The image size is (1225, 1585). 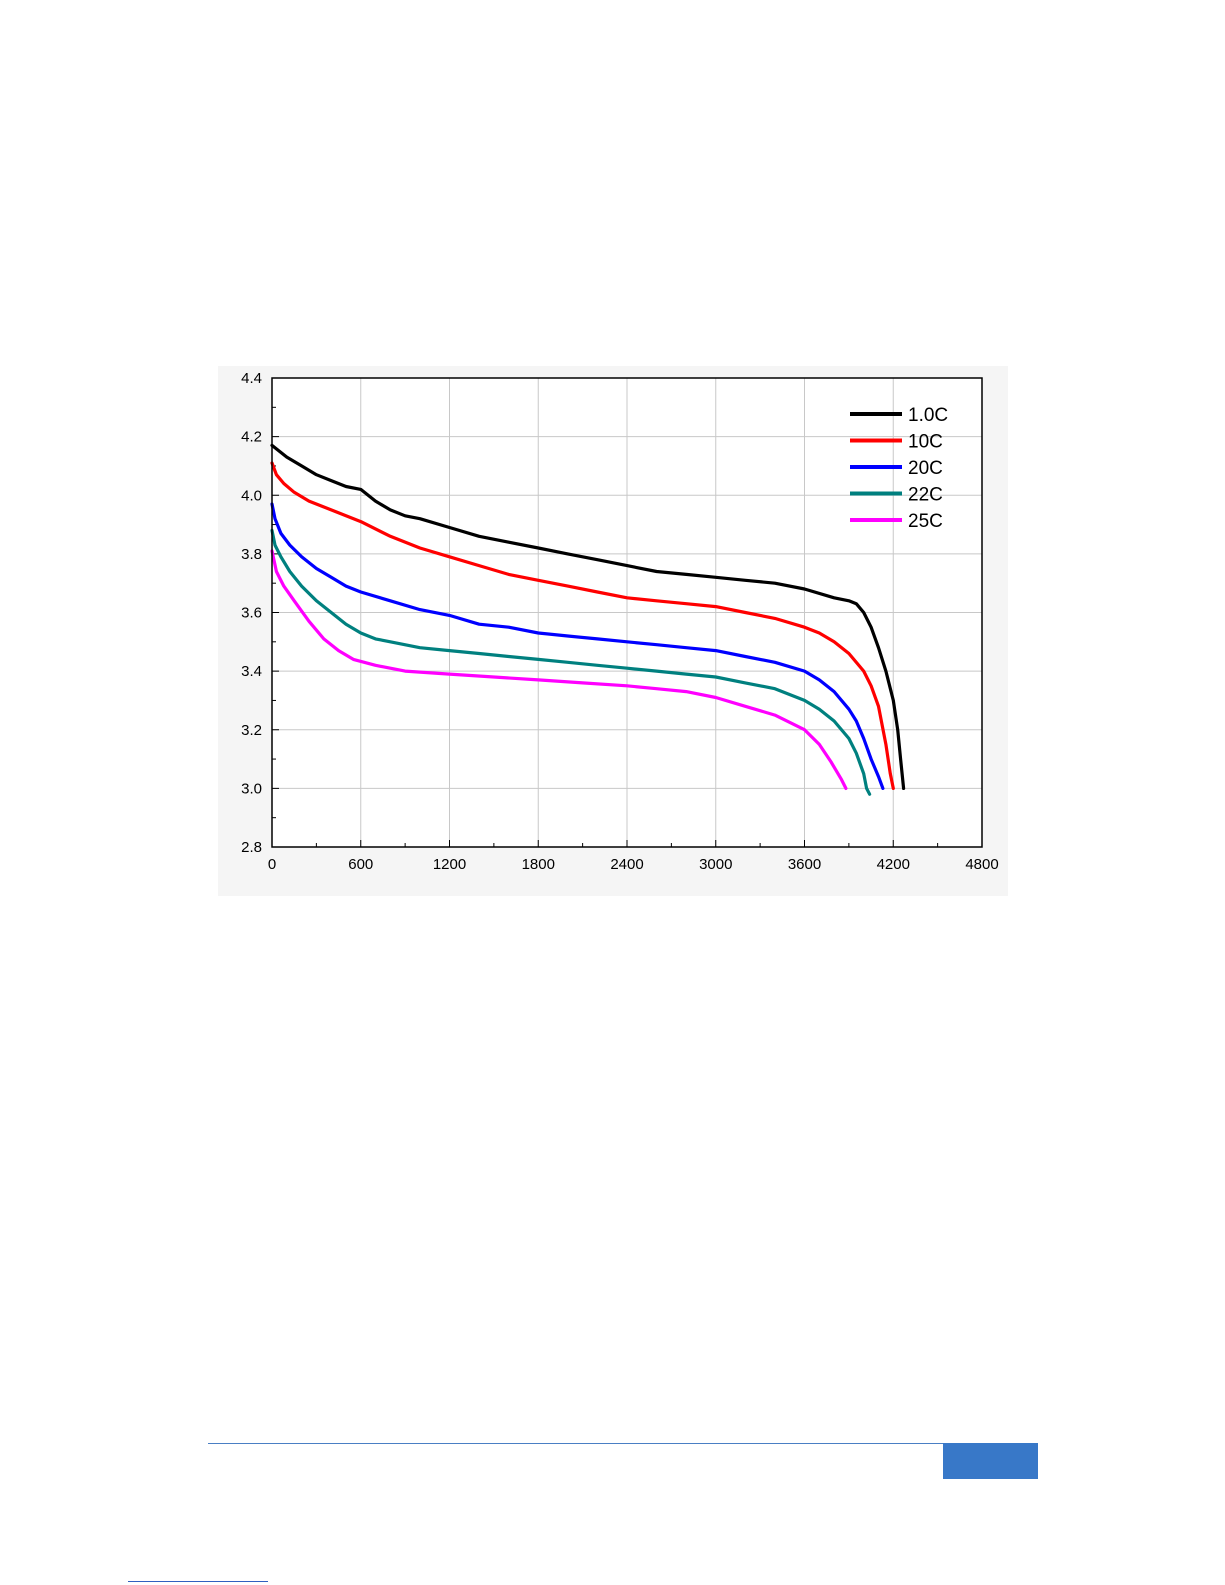 I want to click on x-tick-label: 3600, so click(x=804, y=864).